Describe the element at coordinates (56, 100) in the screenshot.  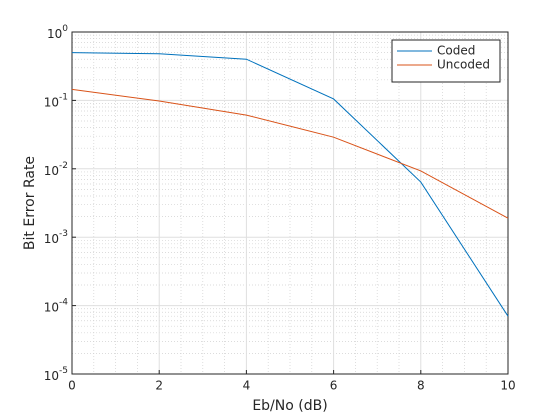
I see `y-tick-label: 10⁻¹` at that location.